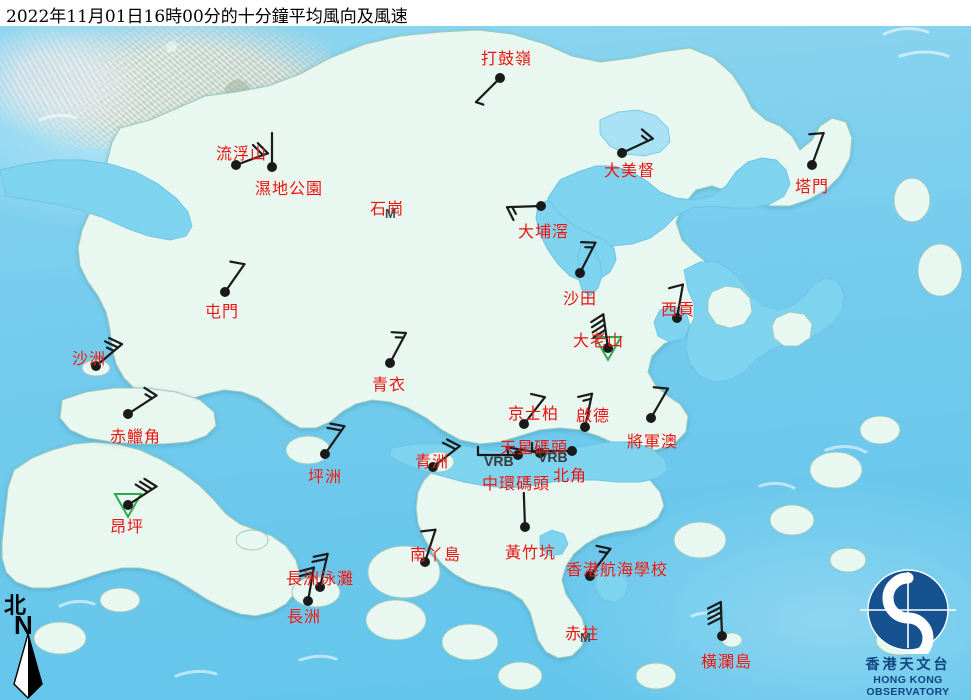  I want to click on station-label-ngong-ping: 昂坪, so click(127, 526).